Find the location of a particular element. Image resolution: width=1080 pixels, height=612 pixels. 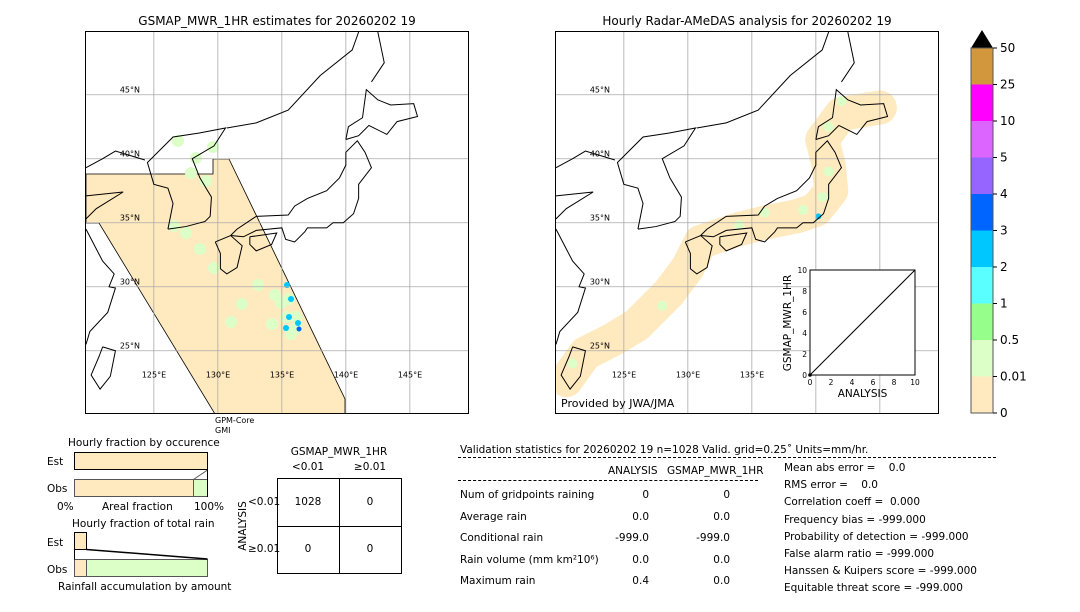

colorbar: 0 0.01 0.5 1 2 3 4 5 10 25 50 is located at coordinates (1000, 225).